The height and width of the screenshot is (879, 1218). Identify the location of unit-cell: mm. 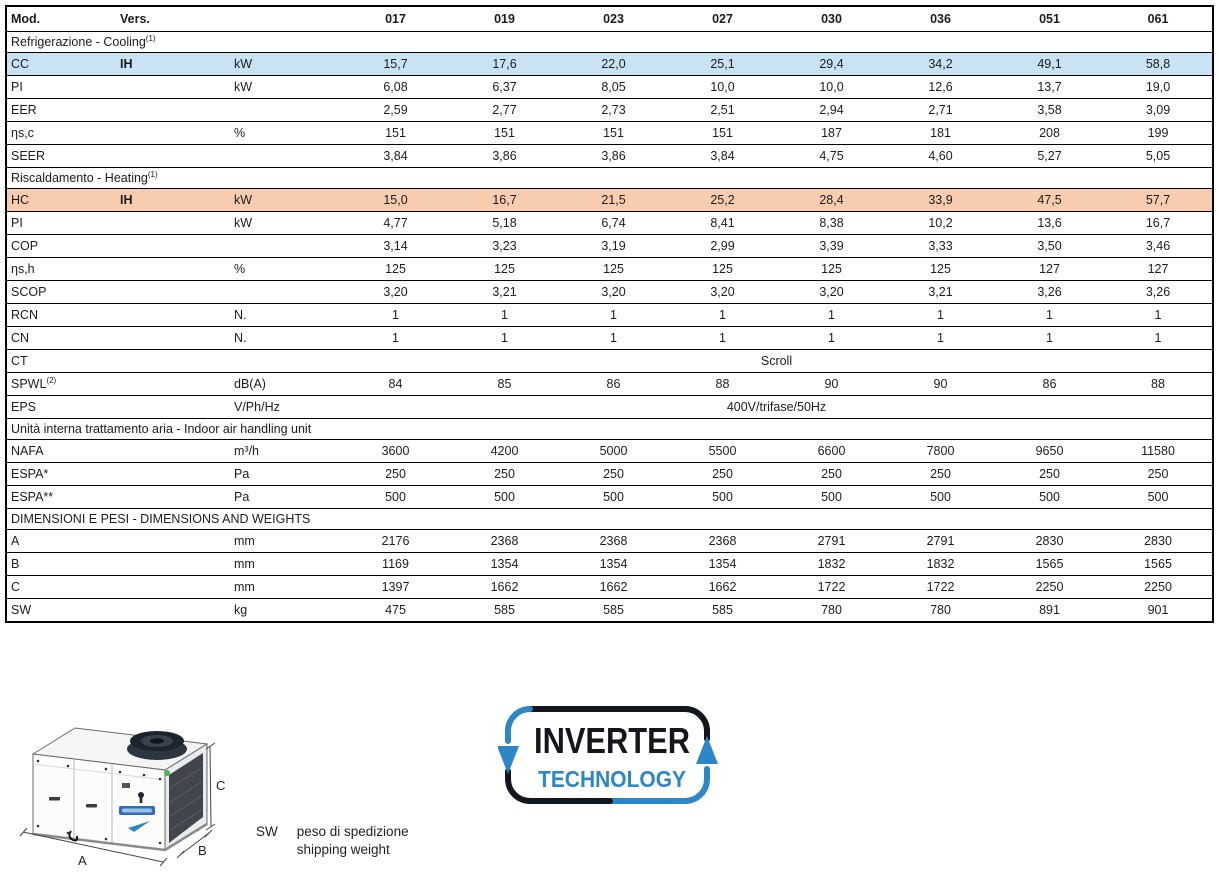
(284, 541).